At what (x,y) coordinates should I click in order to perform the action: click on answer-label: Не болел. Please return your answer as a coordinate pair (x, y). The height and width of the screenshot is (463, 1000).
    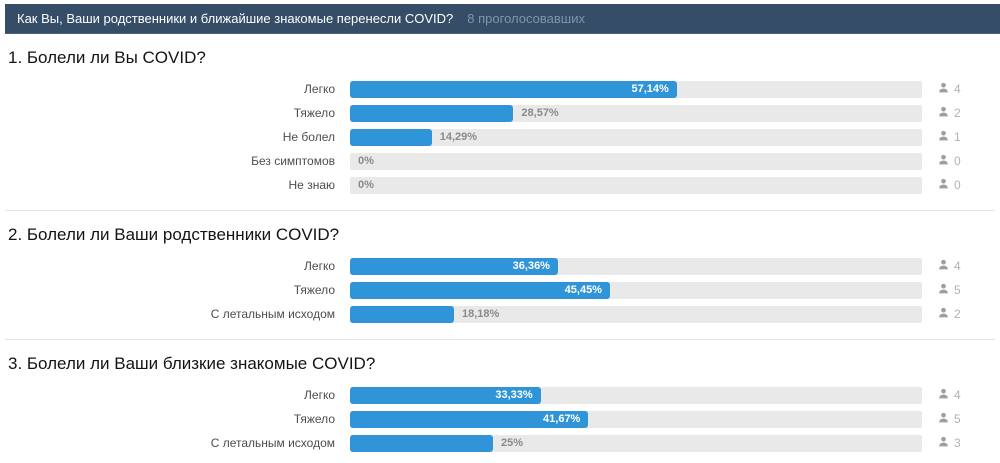
    Looking at the image, I should click on (308, 137).